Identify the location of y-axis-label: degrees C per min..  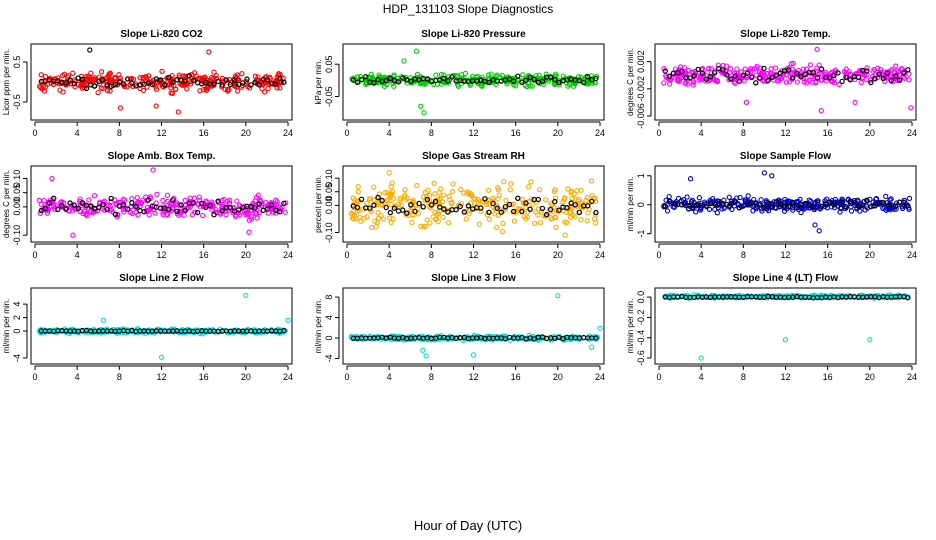
(6, 204).